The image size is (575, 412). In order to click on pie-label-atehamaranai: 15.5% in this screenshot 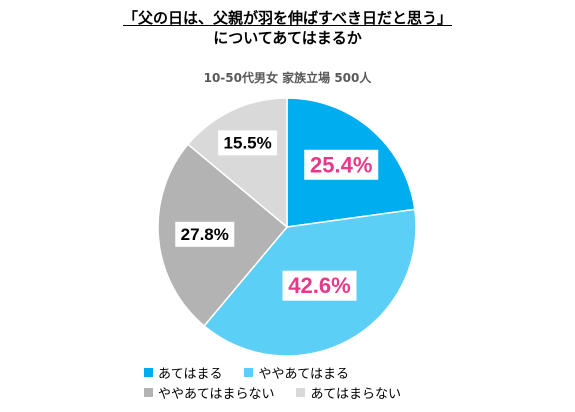, I will do `click(248, 143)`.